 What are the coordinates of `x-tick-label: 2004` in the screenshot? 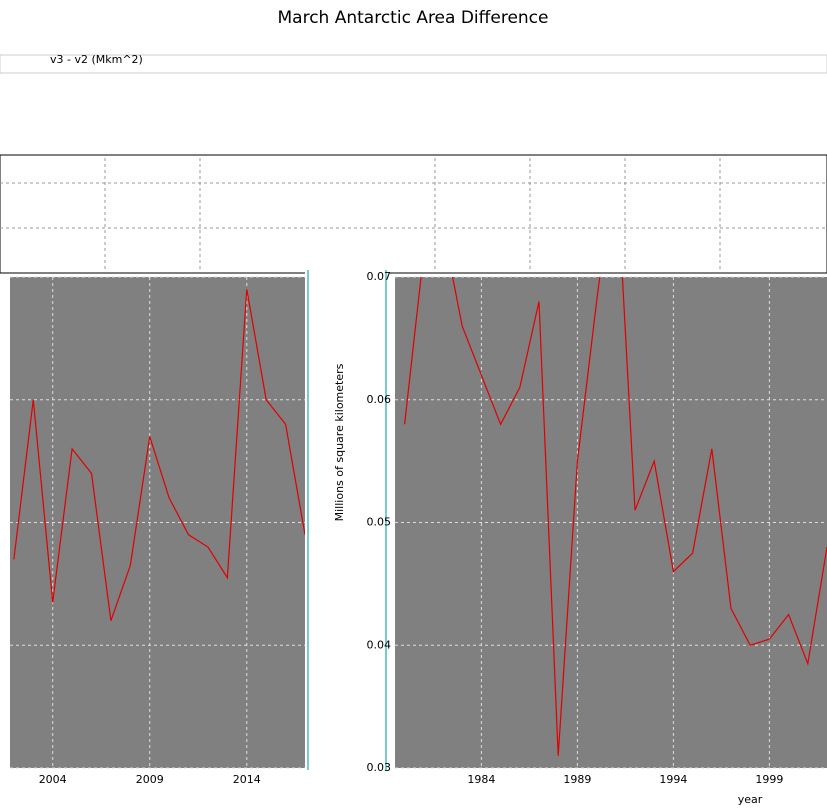 It's located at (53, 779).